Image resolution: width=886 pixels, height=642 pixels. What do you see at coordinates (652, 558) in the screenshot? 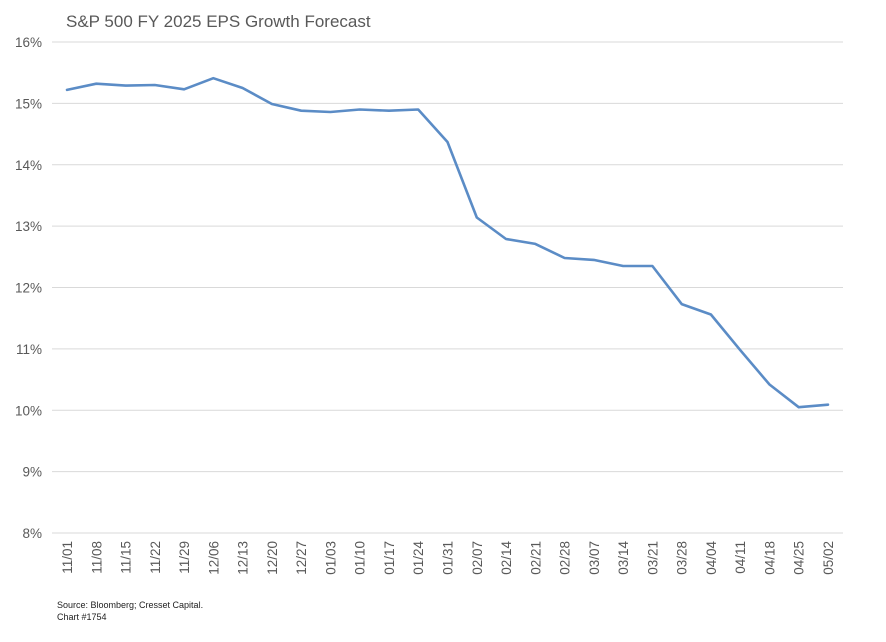
I see `x-tick-label: 03/21` at bounding box center [652, 558].